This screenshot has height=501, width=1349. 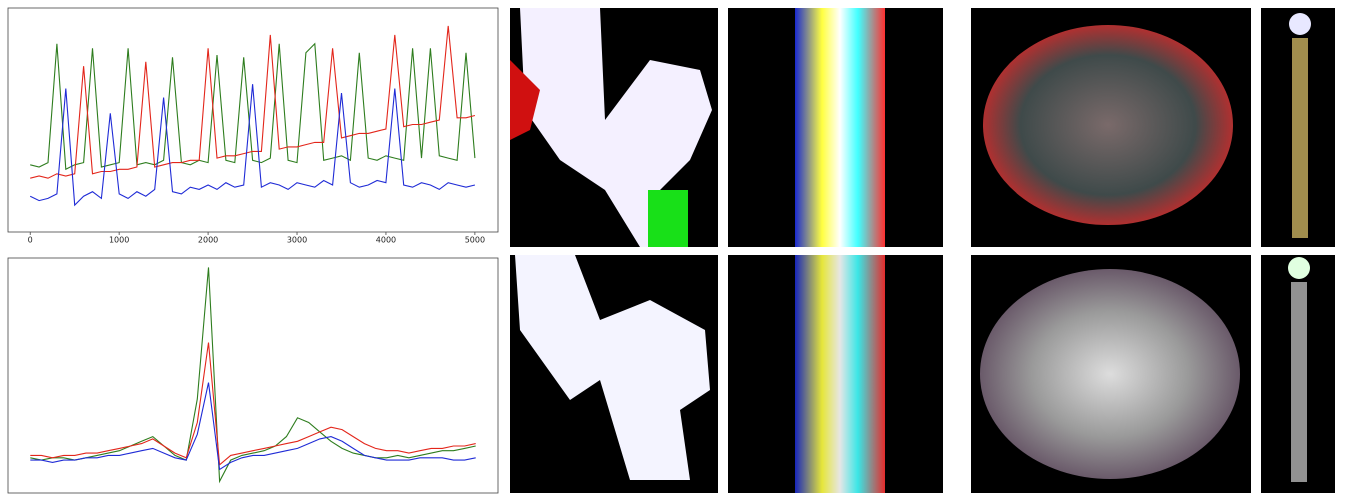 I want to click on x-tick-label: 0, so click(x=30, y=240).